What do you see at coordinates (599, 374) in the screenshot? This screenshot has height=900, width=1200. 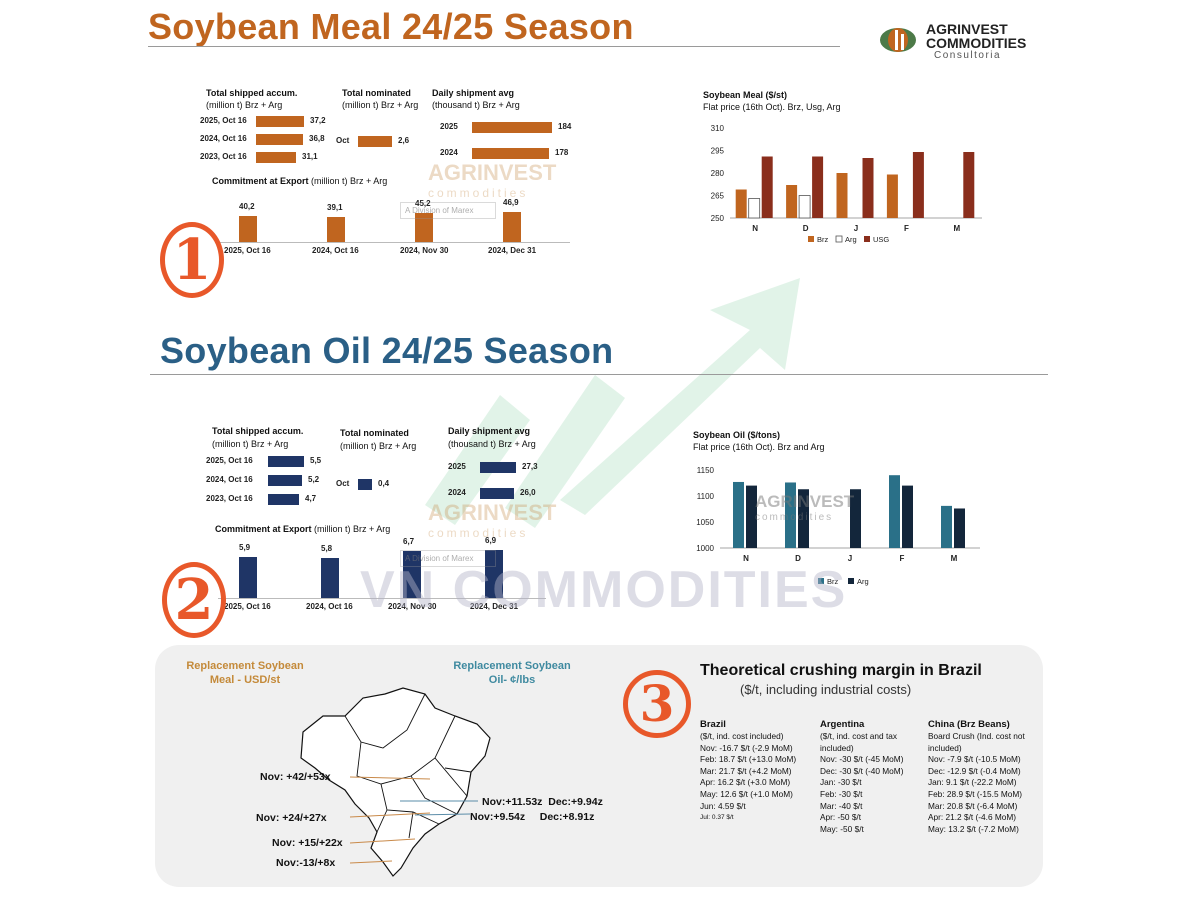 I see `oil-title-rule` at bounding box center [599, 374].